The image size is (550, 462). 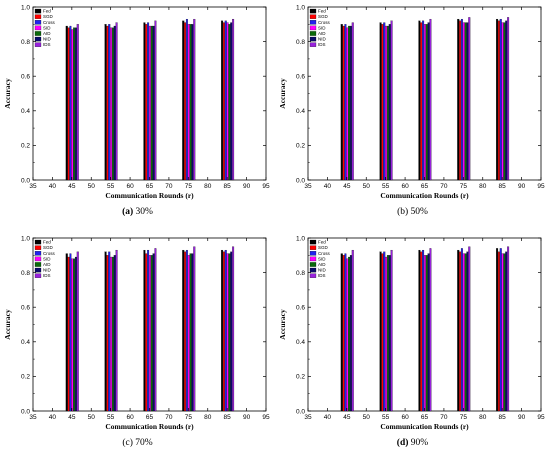 What do you see at coordinates (247, 186) in the screenshot?
I see `x-tick-label: 90` at bounding box center [247, 186].